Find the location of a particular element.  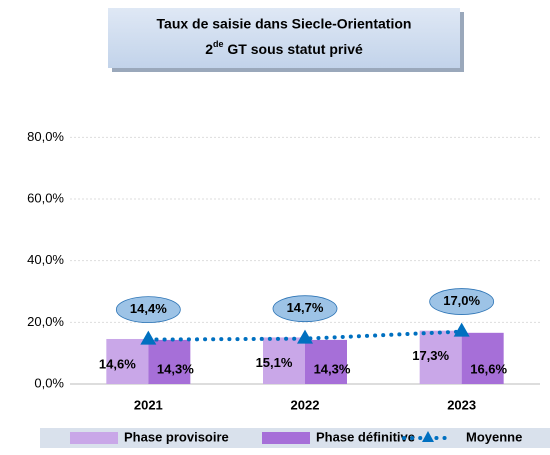

line is located at coordinates (305, 335).